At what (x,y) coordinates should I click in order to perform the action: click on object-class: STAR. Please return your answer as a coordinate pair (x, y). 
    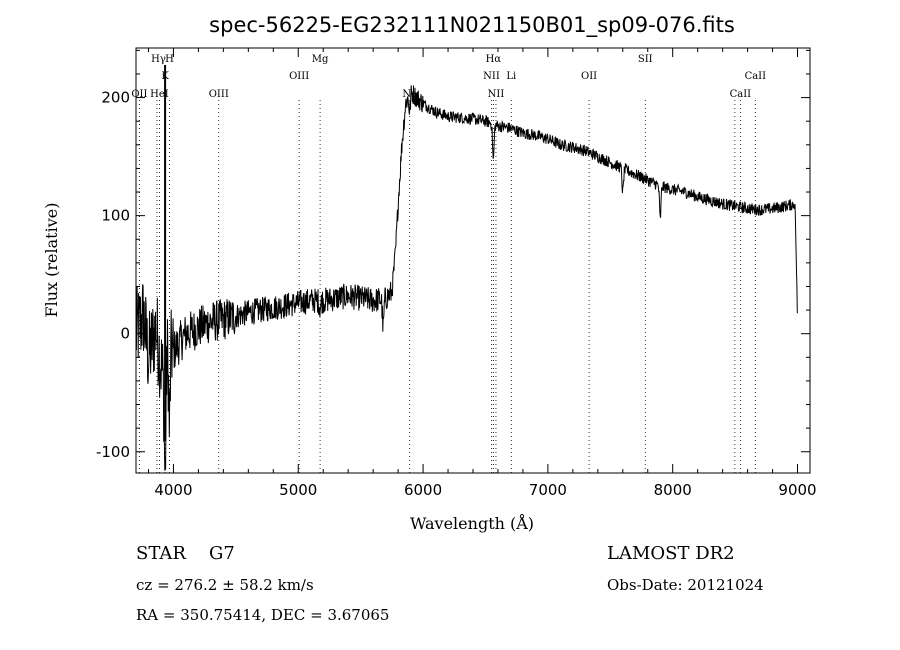
    Looking at the image, I should click on (161, 553).